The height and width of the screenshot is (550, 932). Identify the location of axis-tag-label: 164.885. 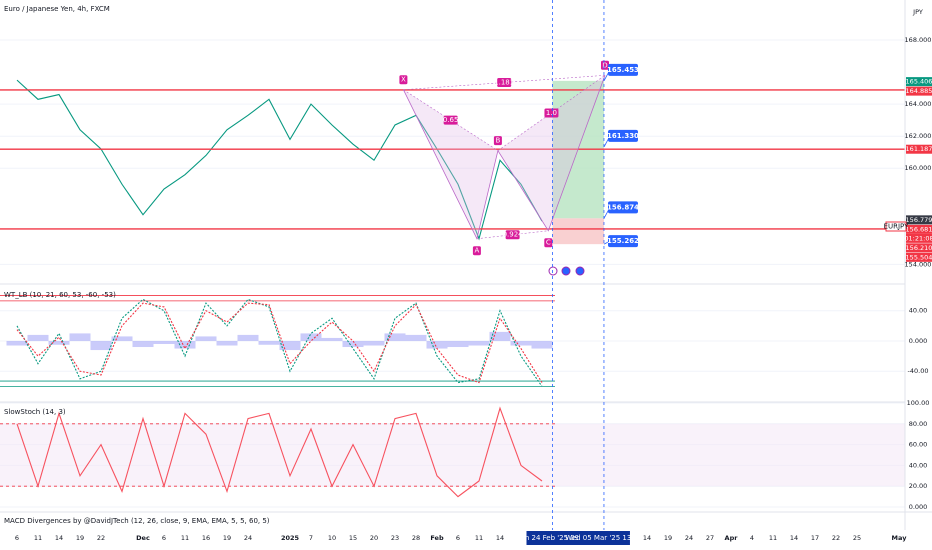
(919, 91).